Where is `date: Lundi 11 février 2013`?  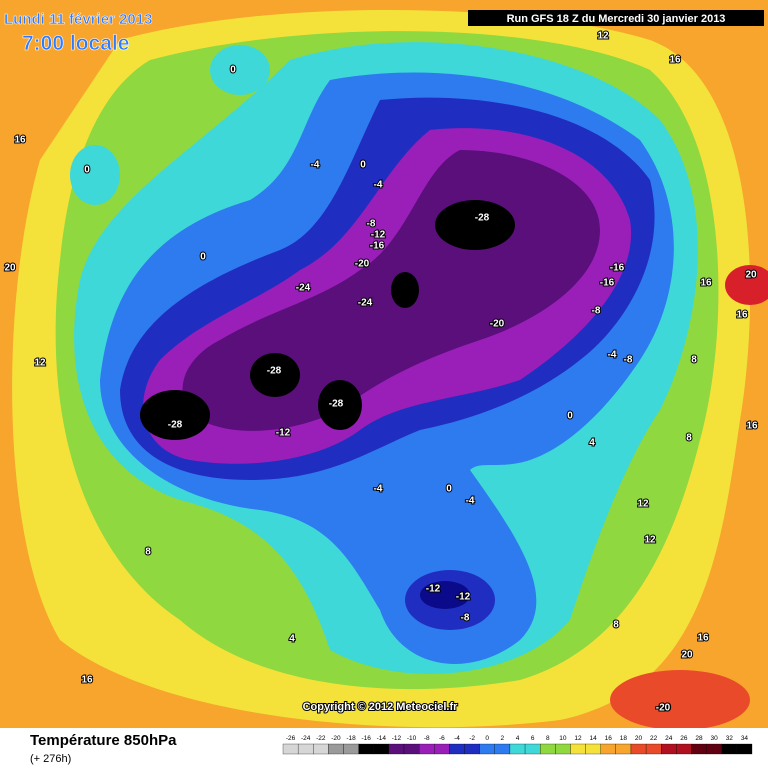
date: Lundi 11 février 2013 is located at coordinates (78, 19).